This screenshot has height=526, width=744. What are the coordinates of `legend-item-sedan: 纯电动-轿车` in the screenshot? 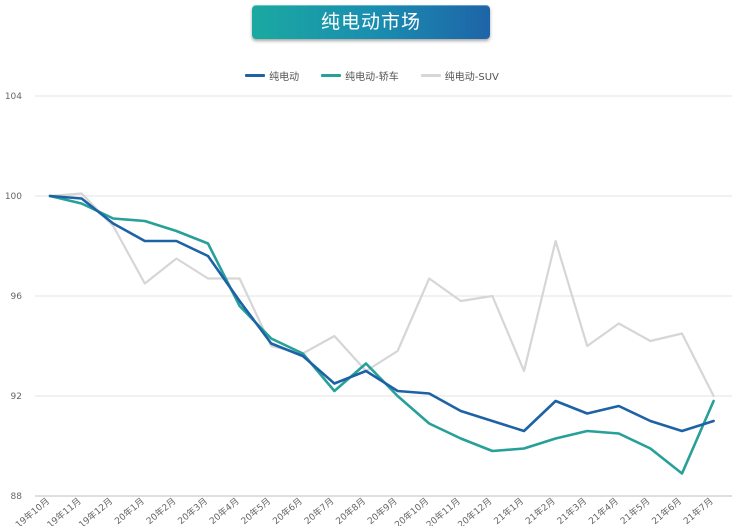 It's located at (360, 75).